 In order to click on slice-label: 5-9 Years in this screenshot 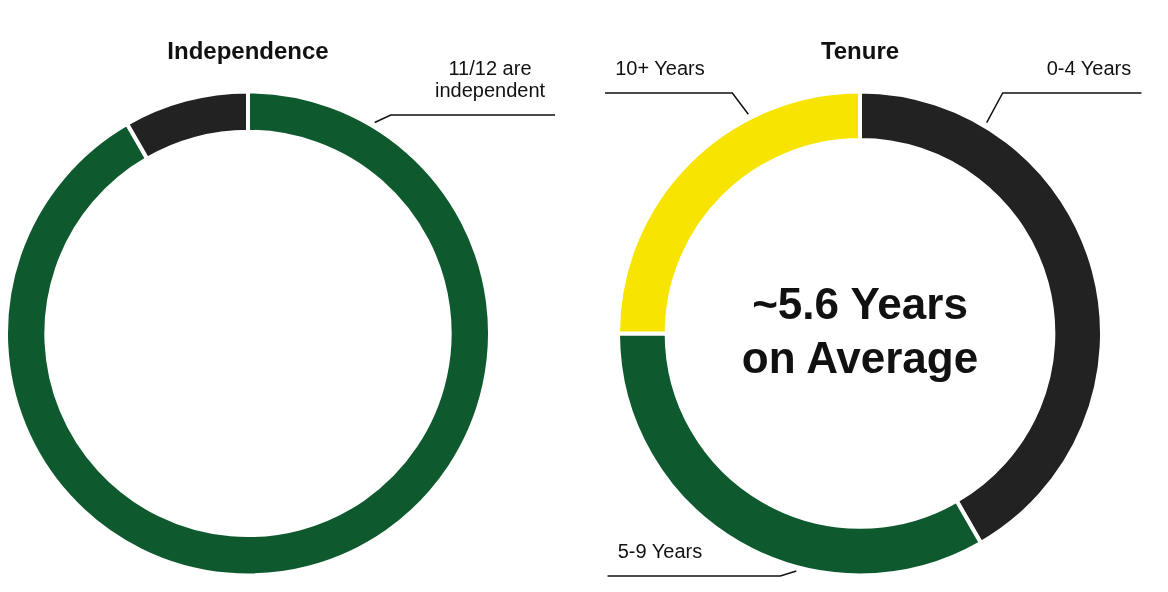, I will do `click(660, 551)`.